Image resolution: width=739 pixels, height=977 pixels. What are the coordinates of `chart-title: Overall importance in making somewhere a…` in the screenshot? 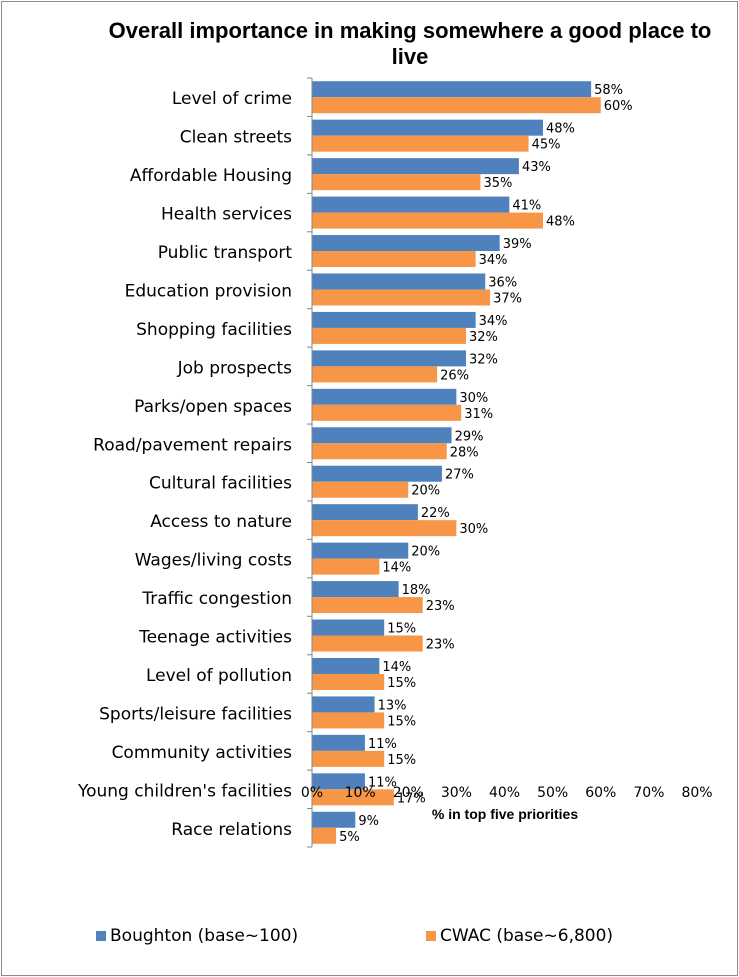 It's located at (410, 43).